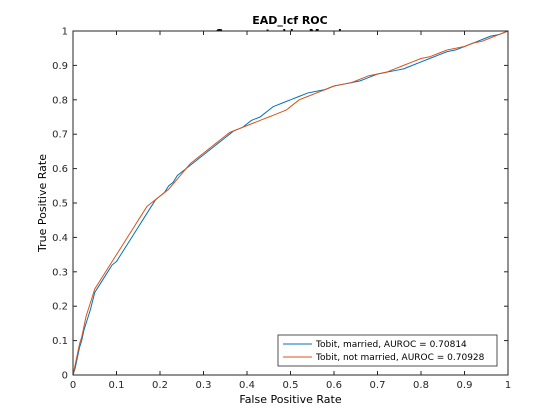  Describe the element at coordinates (334, 385) in the screenshot. I see `x-tick-label: 0.6` at that location.